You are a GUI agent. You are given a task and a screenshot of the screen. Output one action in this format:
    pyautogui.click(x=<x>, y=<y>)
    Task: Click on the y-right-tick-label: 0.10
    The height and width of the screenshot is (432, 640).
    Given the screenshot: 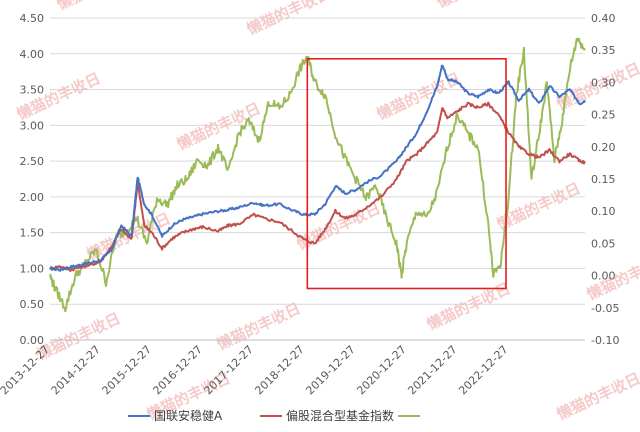 What is the action you would take?
    pyautogui.click(x=603, y=211)
    